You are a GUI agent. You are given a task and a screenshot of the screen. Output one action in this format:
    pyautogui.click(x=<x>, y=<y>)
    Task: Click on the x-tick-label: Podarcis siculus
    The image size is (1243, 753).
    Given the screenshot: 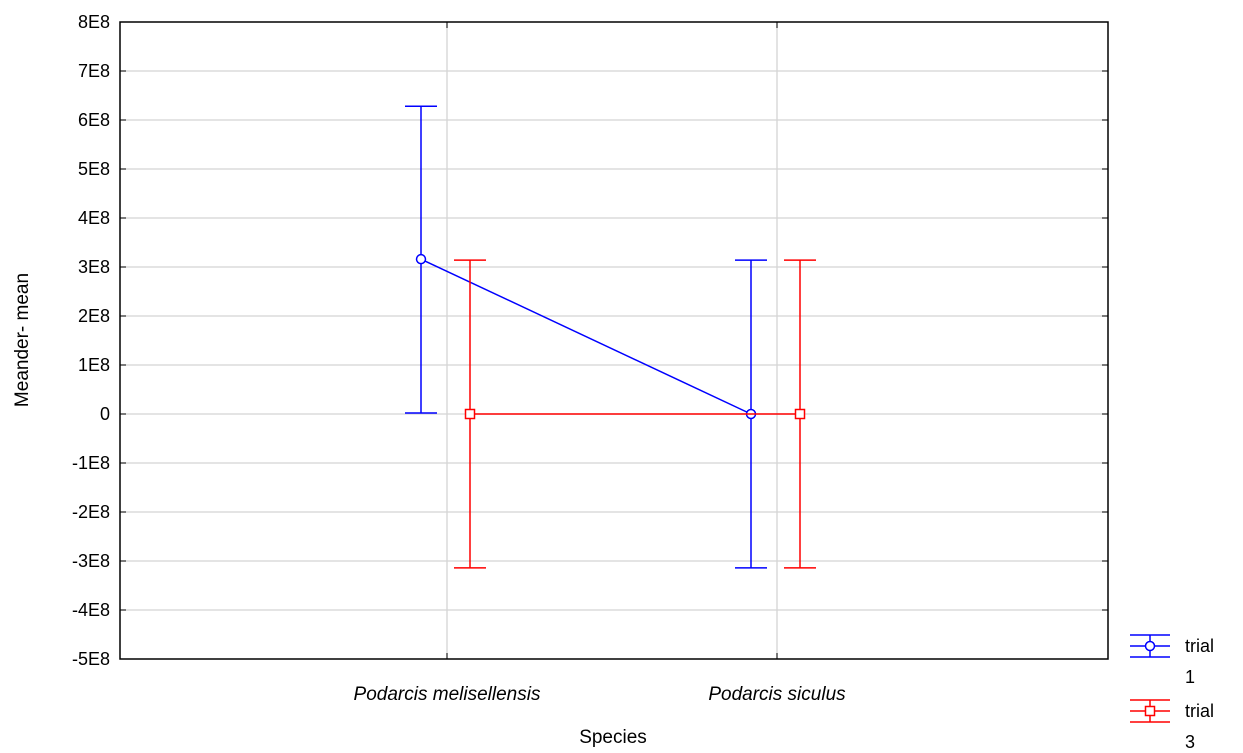 What is the action you would take?
    pyautogui.click(x=777, y=694)
    